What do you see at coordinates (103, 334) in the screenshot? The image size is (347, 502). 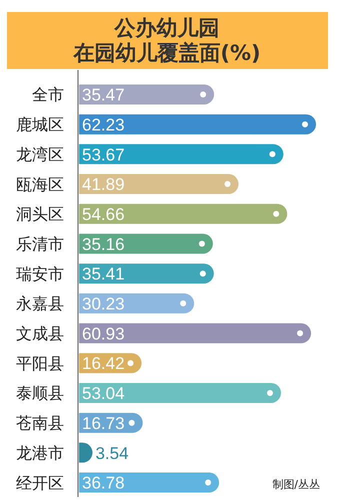 I see `data-label: 60.93` at bounding box center [103, 334].